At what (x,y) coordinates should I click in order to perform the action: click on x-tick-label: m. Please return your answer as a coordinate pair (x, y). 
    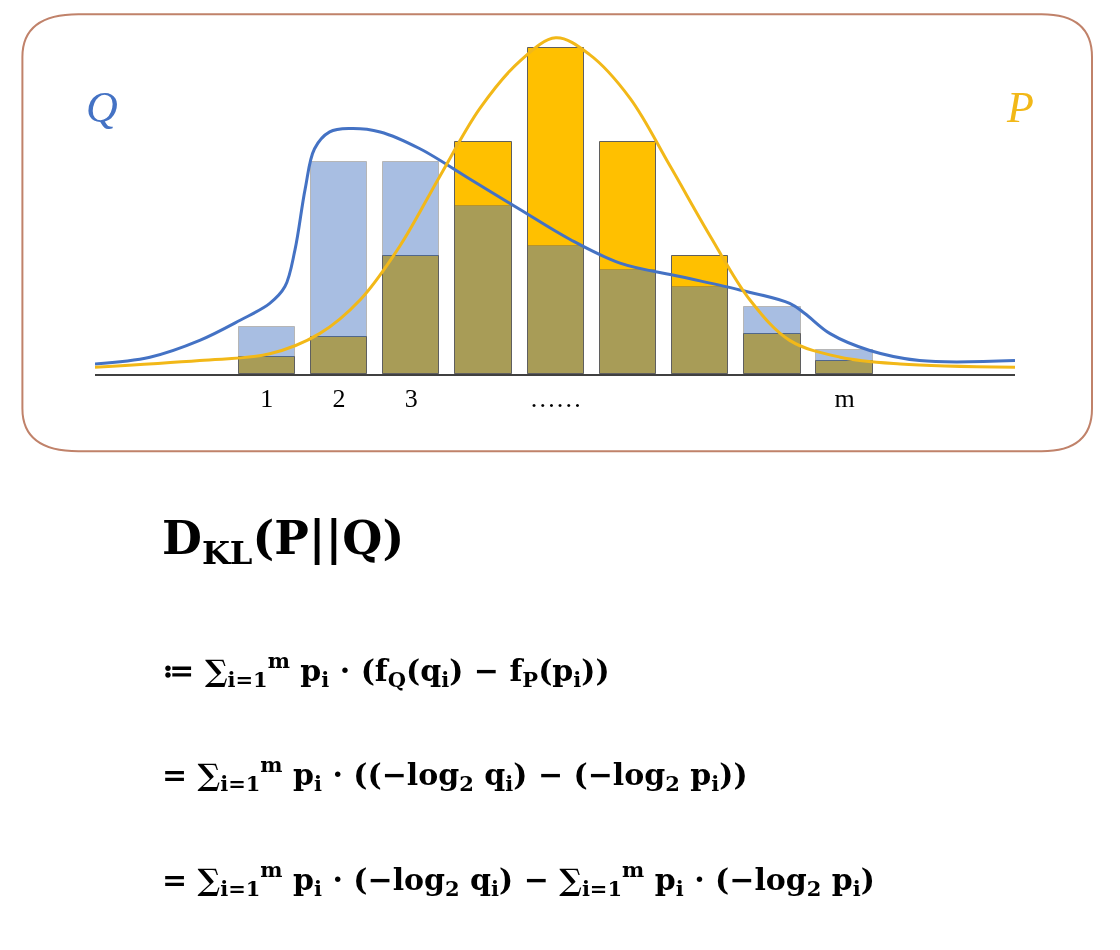
    Looking at the image, I should click on (844, 399).